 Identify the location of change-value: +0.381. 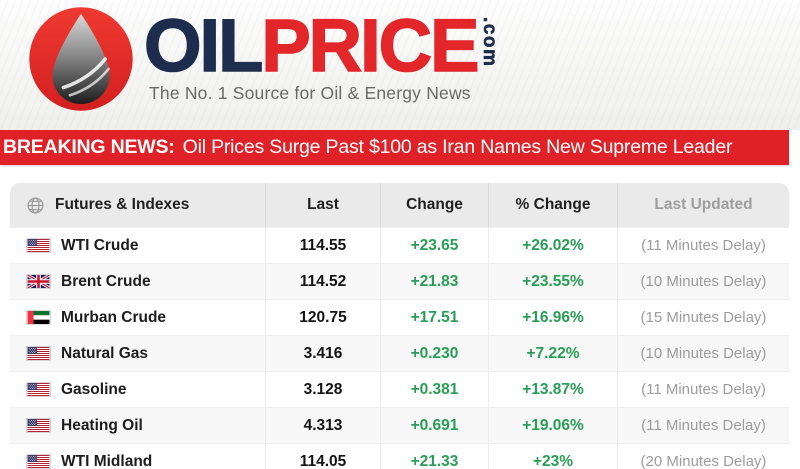
(434, 389).